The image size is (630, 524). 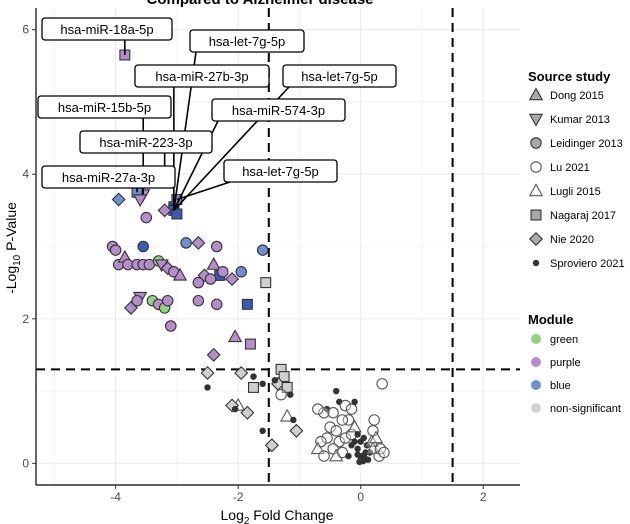 I want to click on y-tick-labels: 0 2 4 6, so click(x=29, y=246).